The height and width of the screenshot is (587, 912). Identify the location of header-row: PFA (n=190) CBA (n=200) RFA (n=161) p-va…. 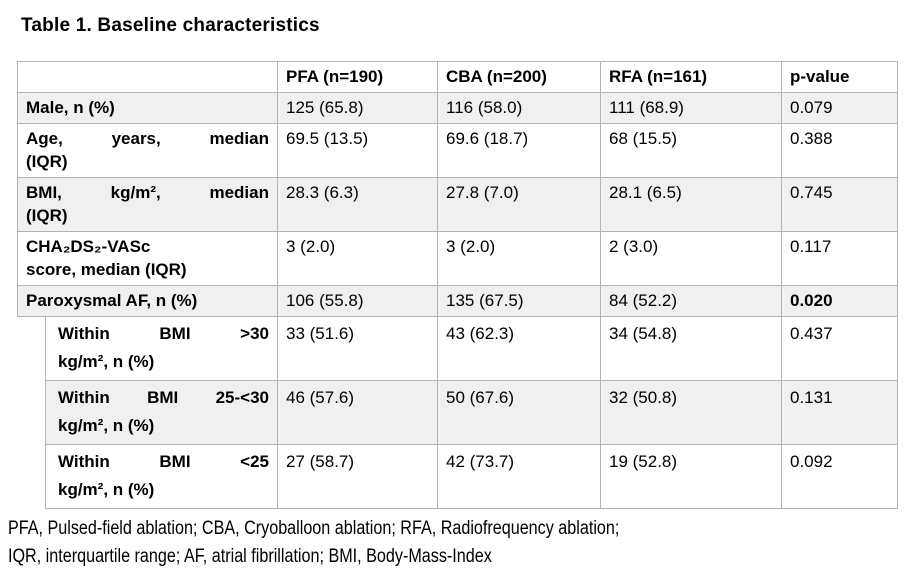
(457, 77).